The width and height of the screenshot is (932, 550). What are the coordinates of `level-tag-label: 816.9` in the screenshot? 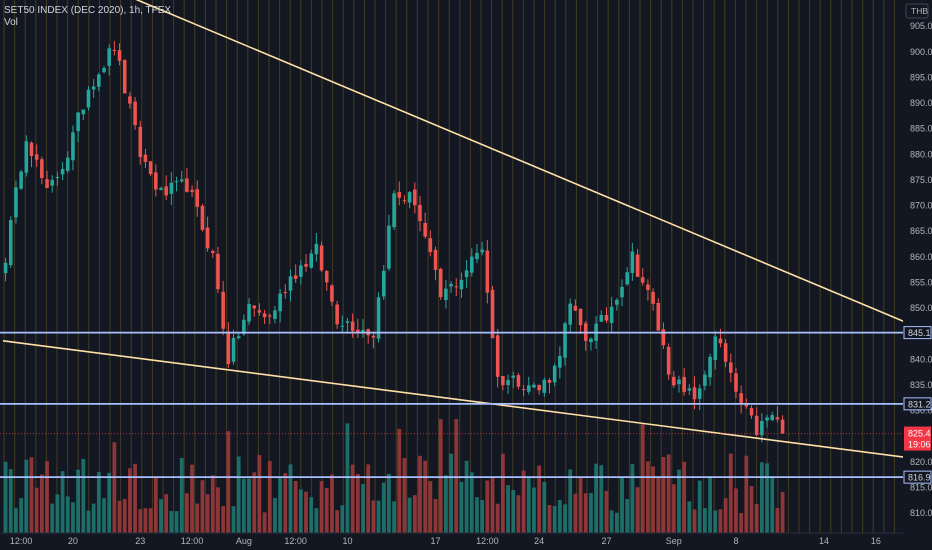 It's located at (919, 478).